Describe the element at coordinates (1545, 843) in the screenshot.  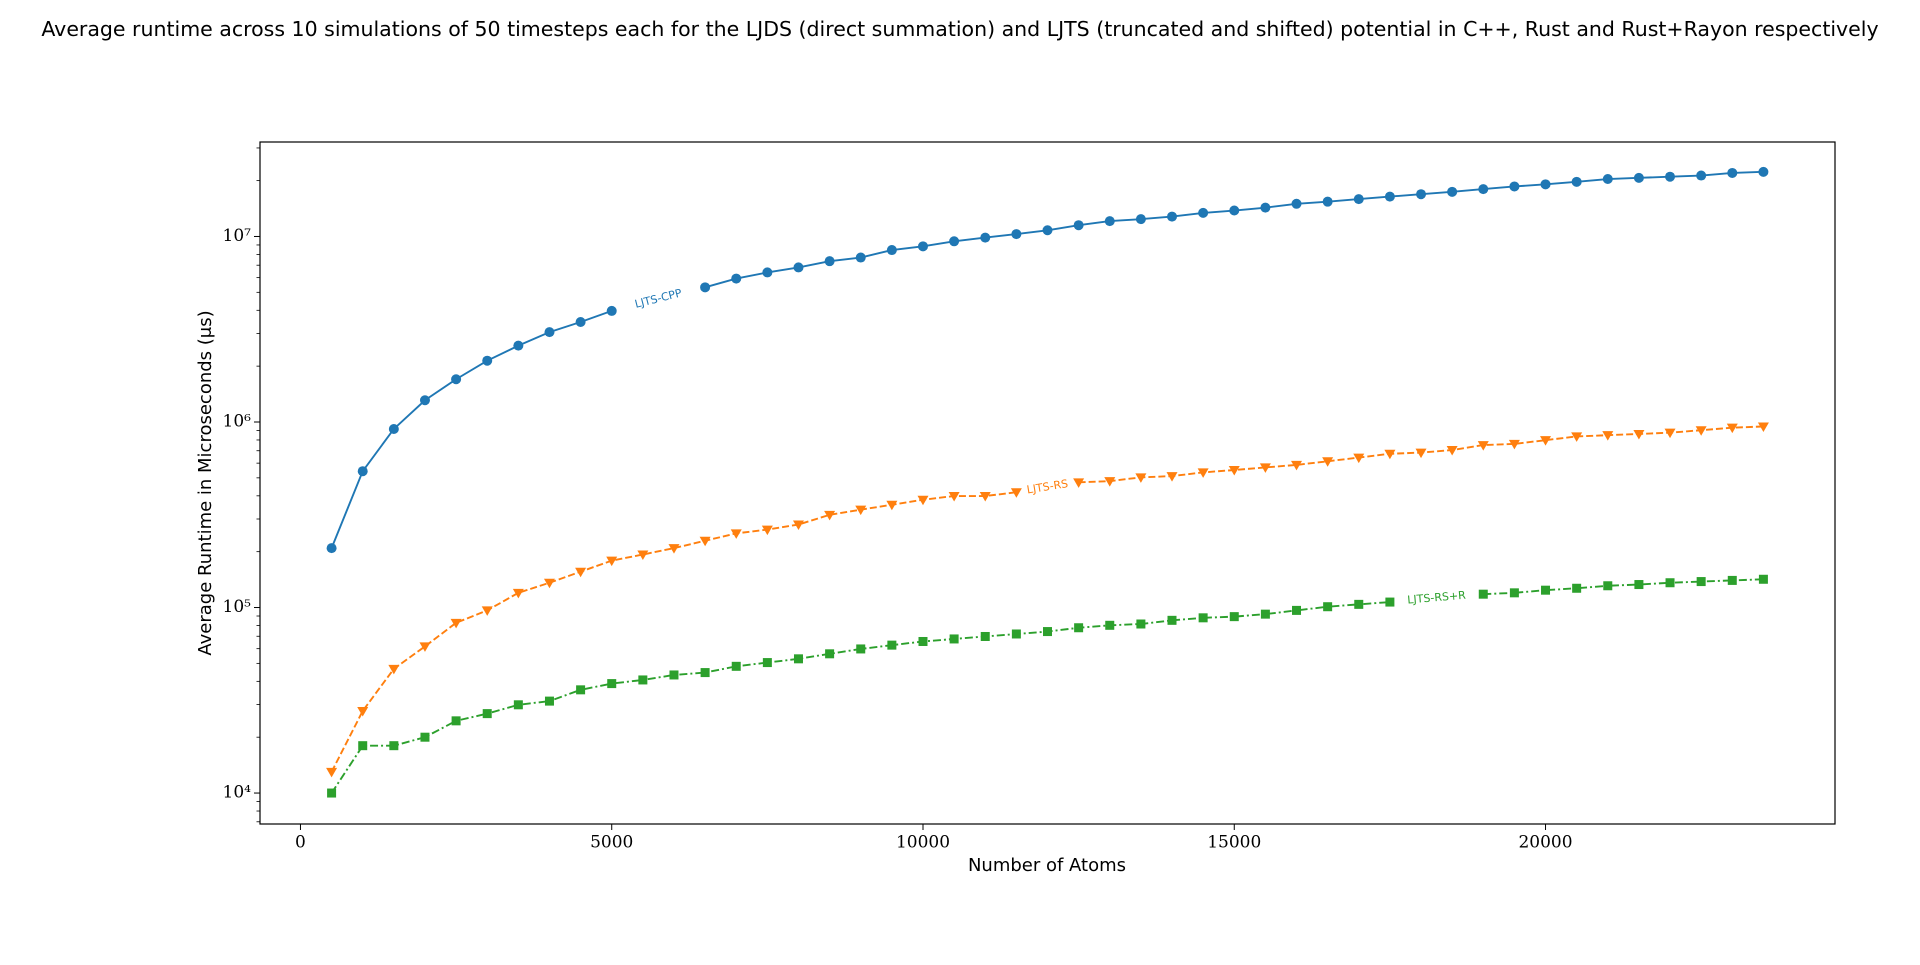
I see `x-tick-label: 20000` at that location.